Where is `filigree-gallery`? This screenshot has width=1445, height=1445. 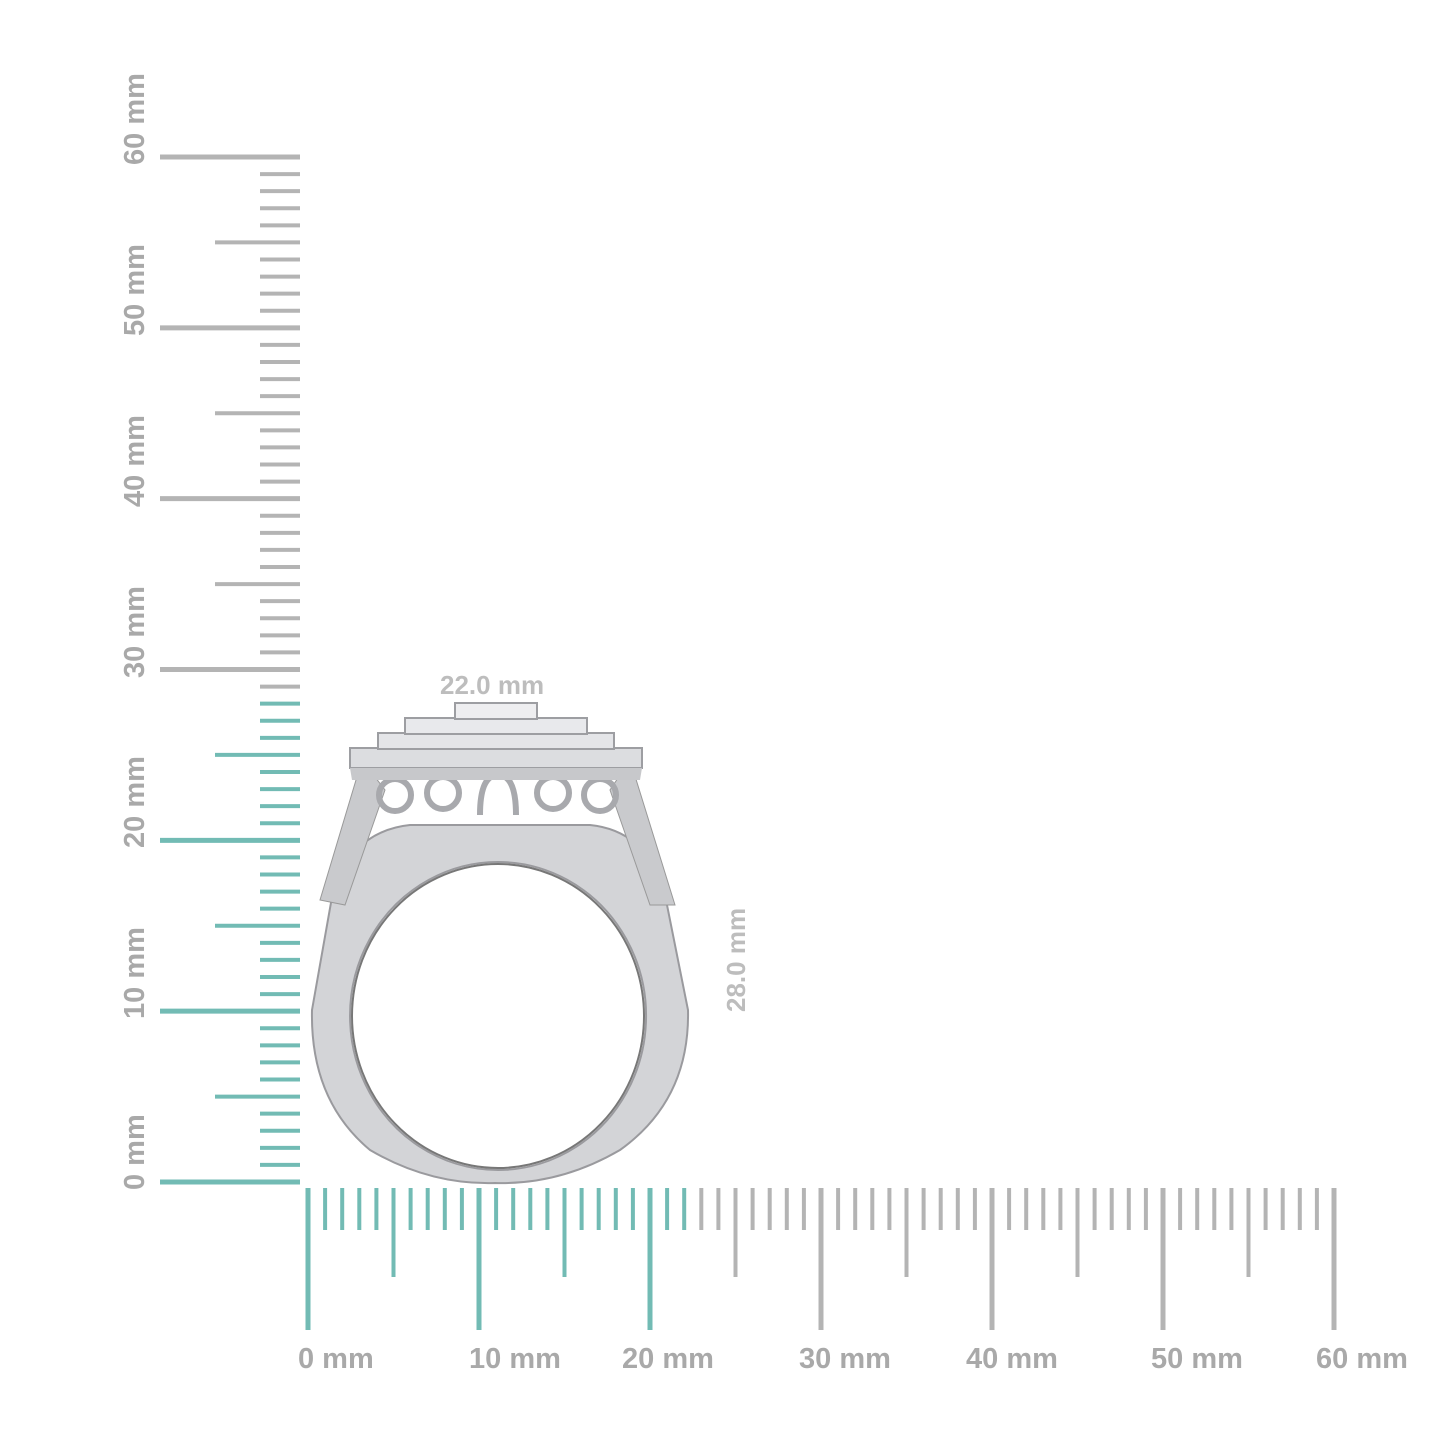 filigree-gallery is located at coordinates (497, 793).